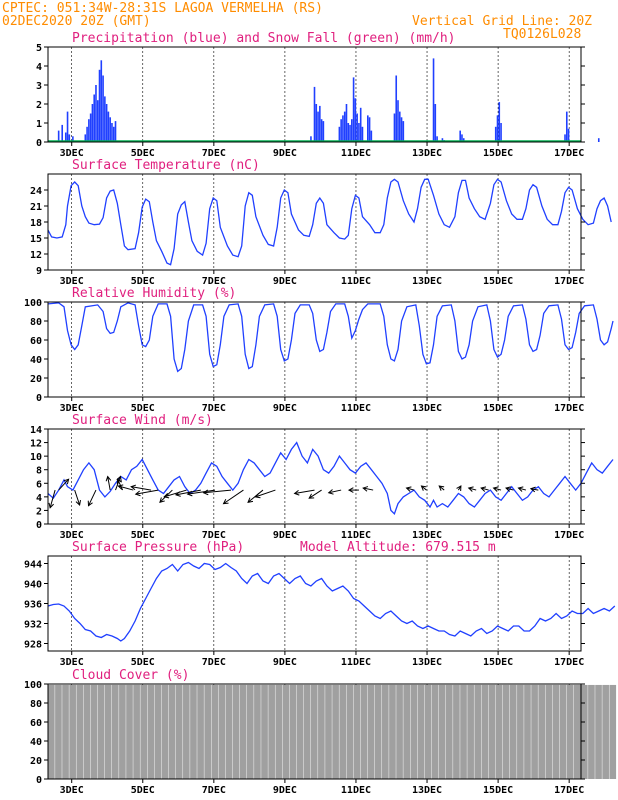  I want to click on header-datetime: 02DEC2020 20Z (GMT), so click(76, 21).